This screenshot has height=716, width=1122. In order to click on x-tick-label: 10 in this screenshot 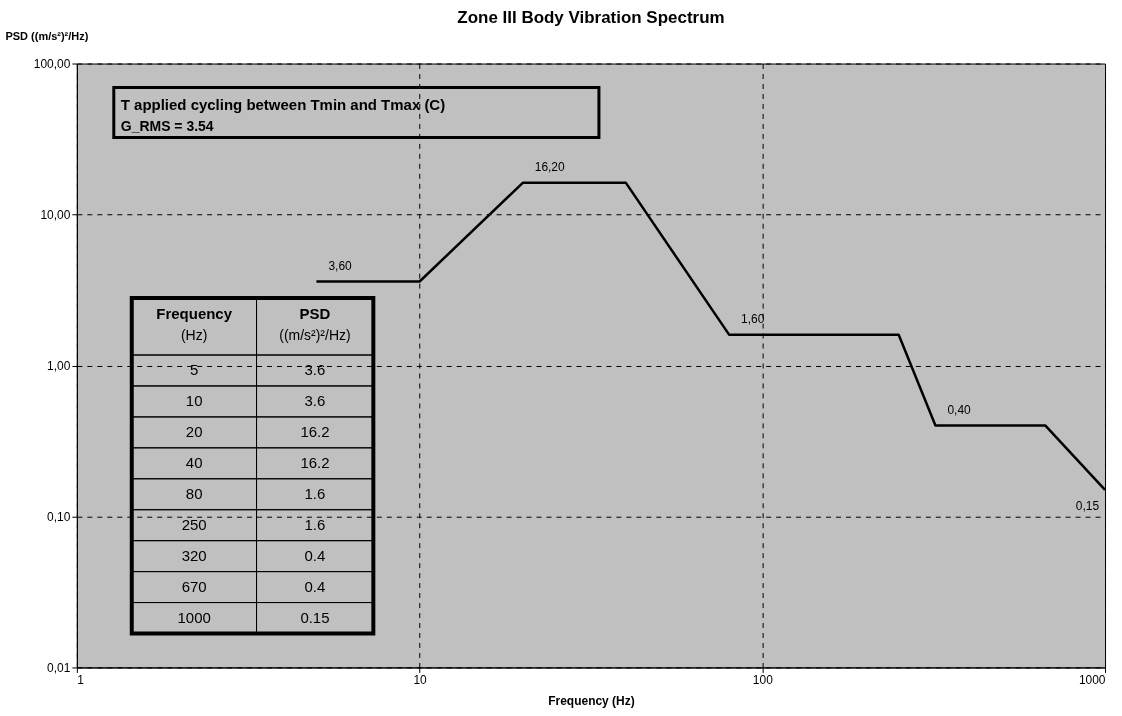, I will do `click(420, 679)`.